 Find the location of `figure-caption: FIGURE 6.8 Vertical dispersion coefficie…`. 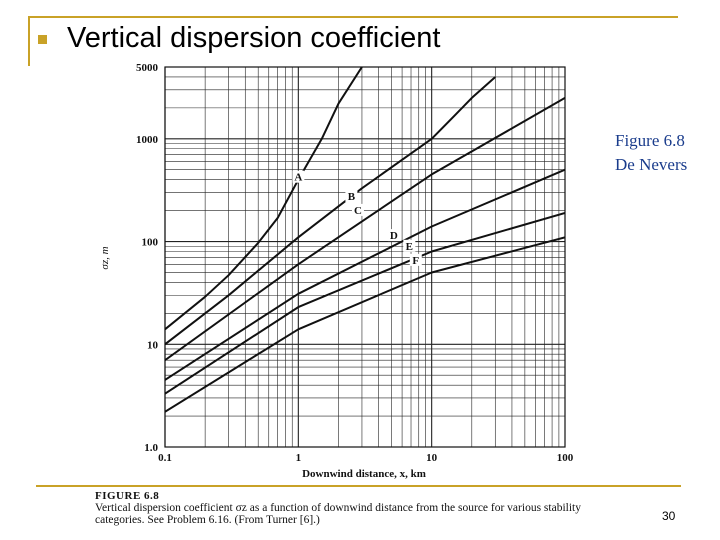

figure-caption: FIGURE 6.8 Vertical dispersion coefficie… is located at coordinates (345, 508).